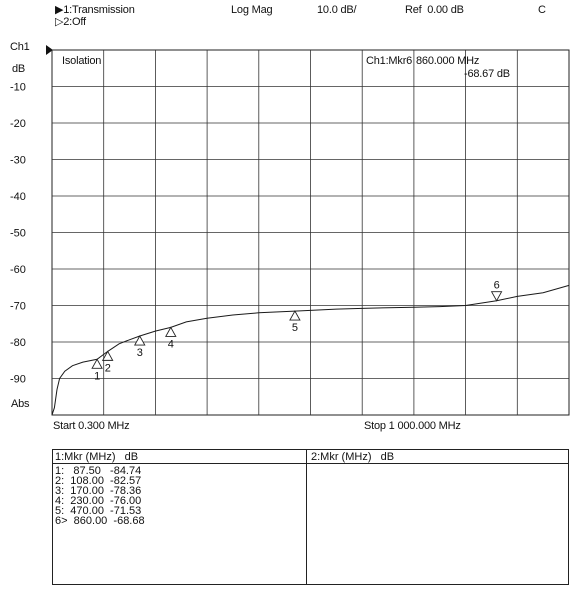  I want to click on y-tick-label: -70, so click(18, 307).